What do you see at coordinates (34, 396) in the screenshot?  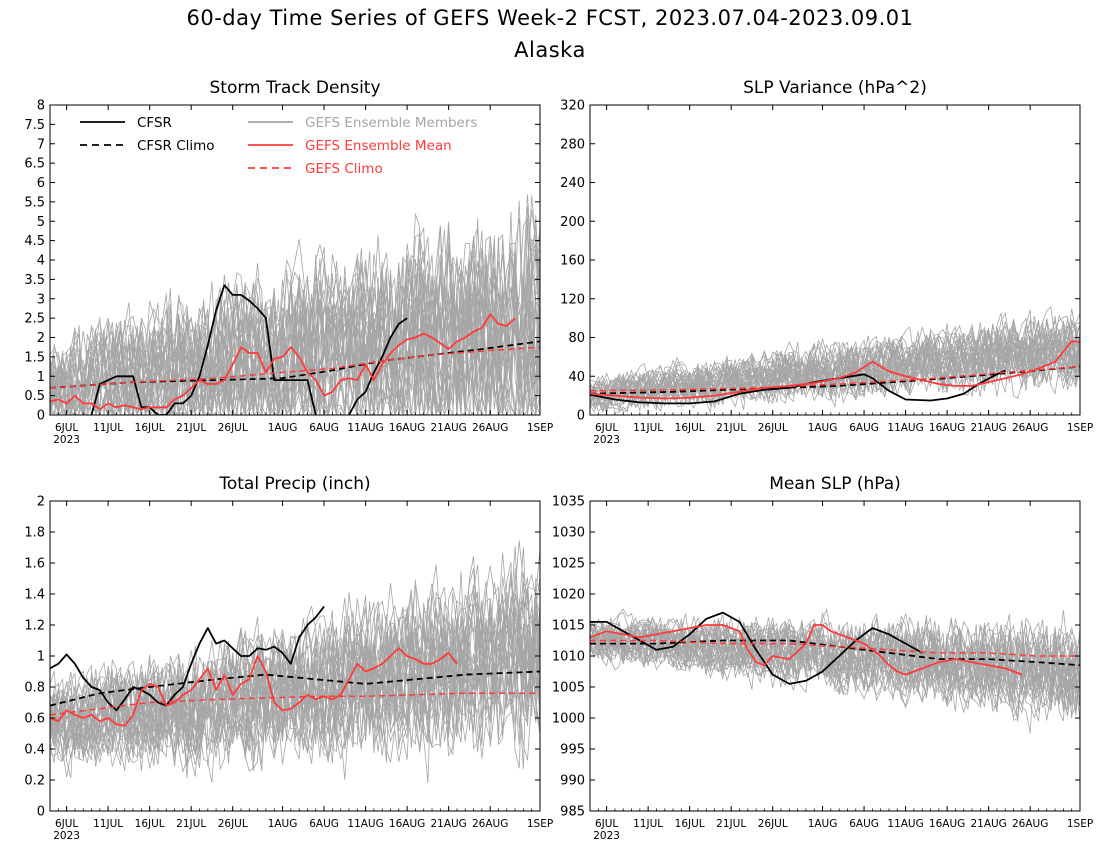 I see `y-tick-label: 0.5` at bounding box center [34, 396].